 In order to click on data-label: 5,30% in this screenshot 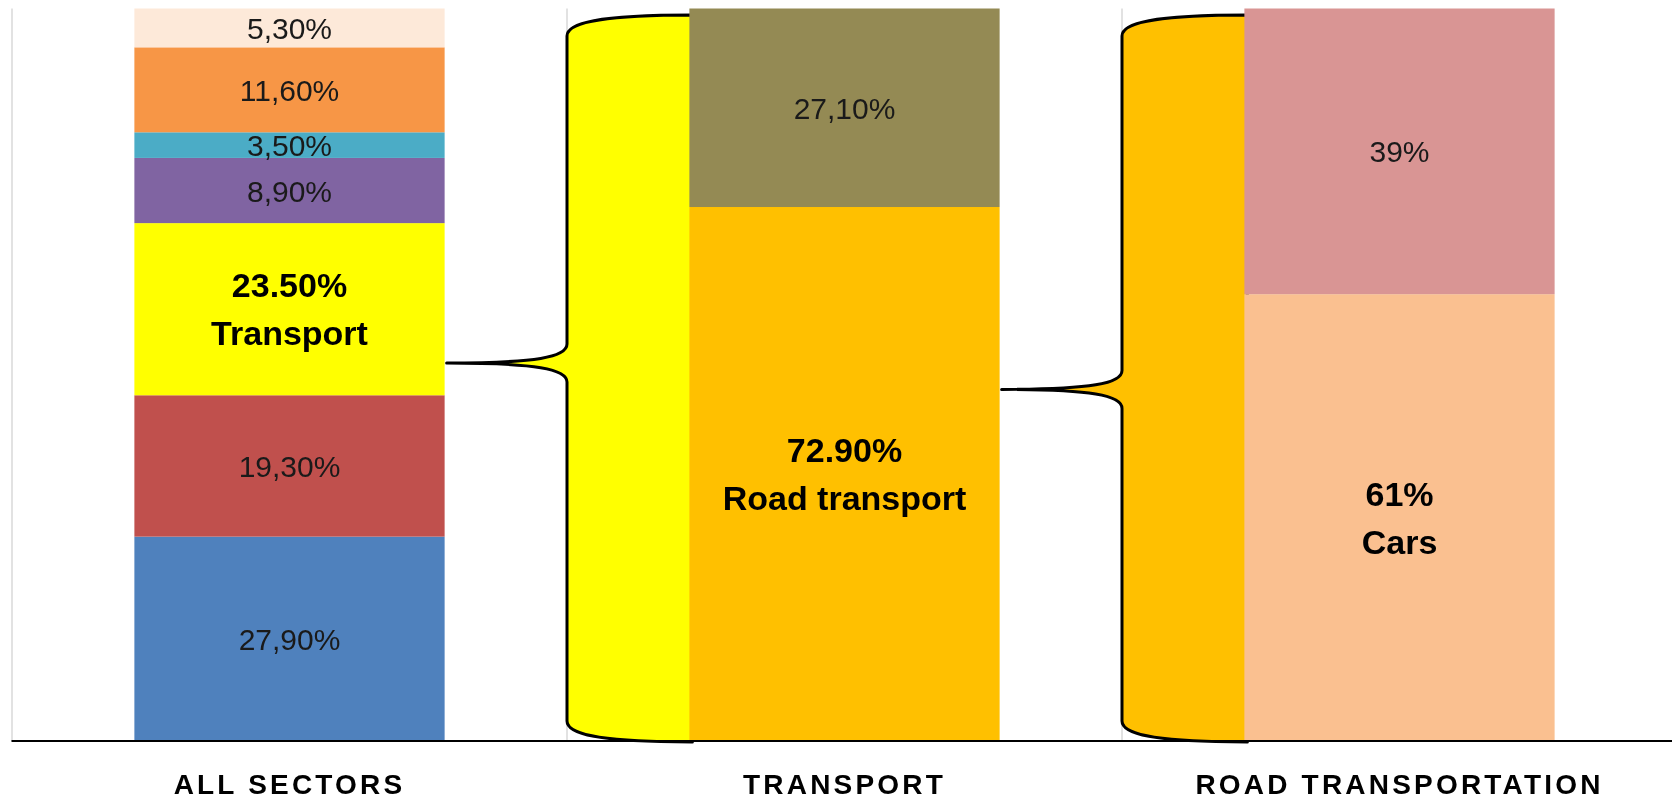, I will do `click(289, 28)`.